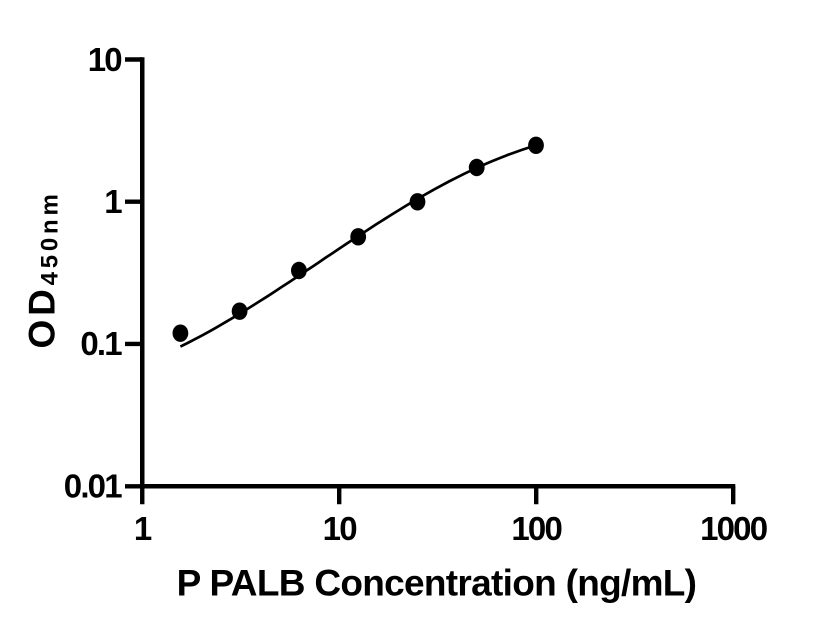 This screenshot has width=816, height=640. Describe the element at coordinates (437, 582) in the screenshot. I see `svg-text: P PALB Concentration (ng/mL)` at that location.